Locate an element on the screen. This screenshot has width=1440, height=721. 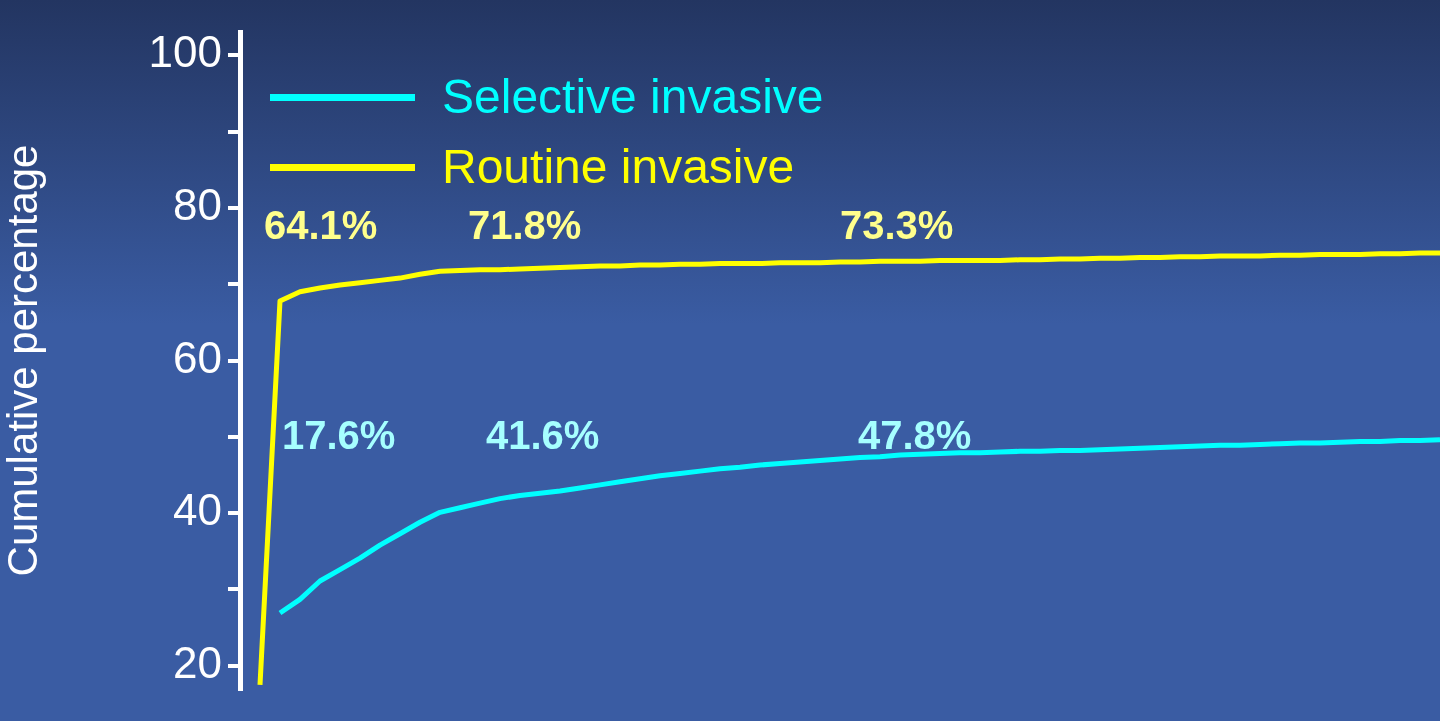
y-tick-label: 60 is located at coordinates (197, 357).